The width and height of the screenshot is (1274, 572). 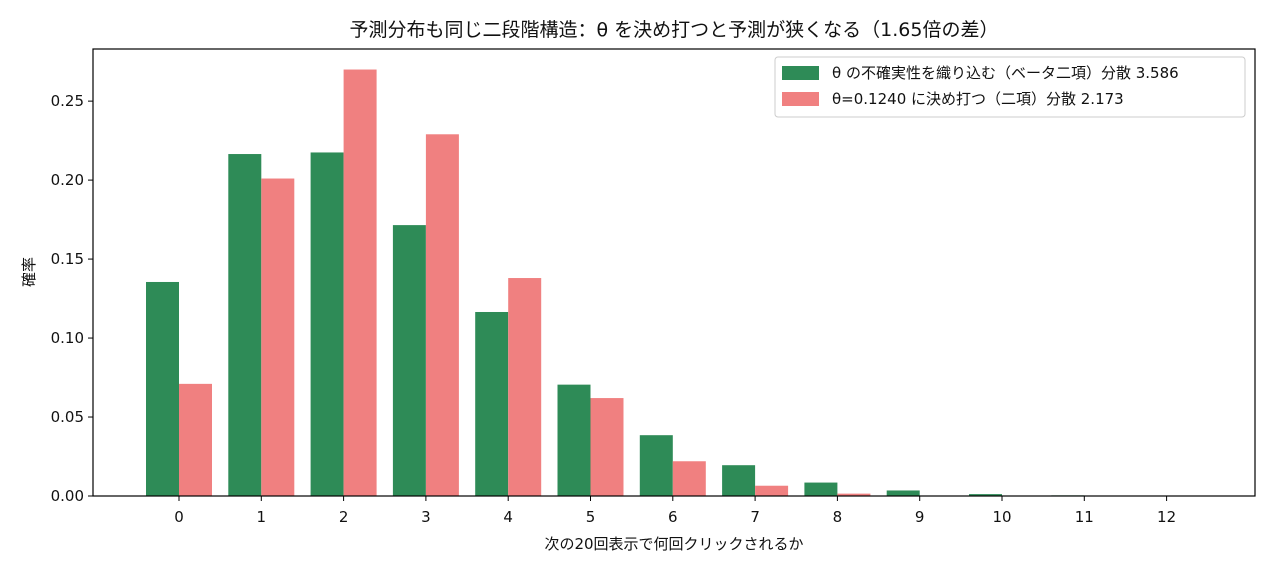 What do you see at coordinates (67, 180) in the screenshot?
I see `y-tick-label-0.20: 0.20` at bounding box center [67, 180].